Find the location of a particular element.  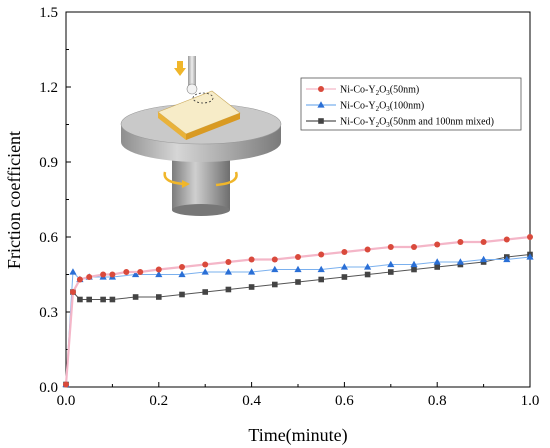

legend-label-part: (100nm) is located at coordinates (407, 106).